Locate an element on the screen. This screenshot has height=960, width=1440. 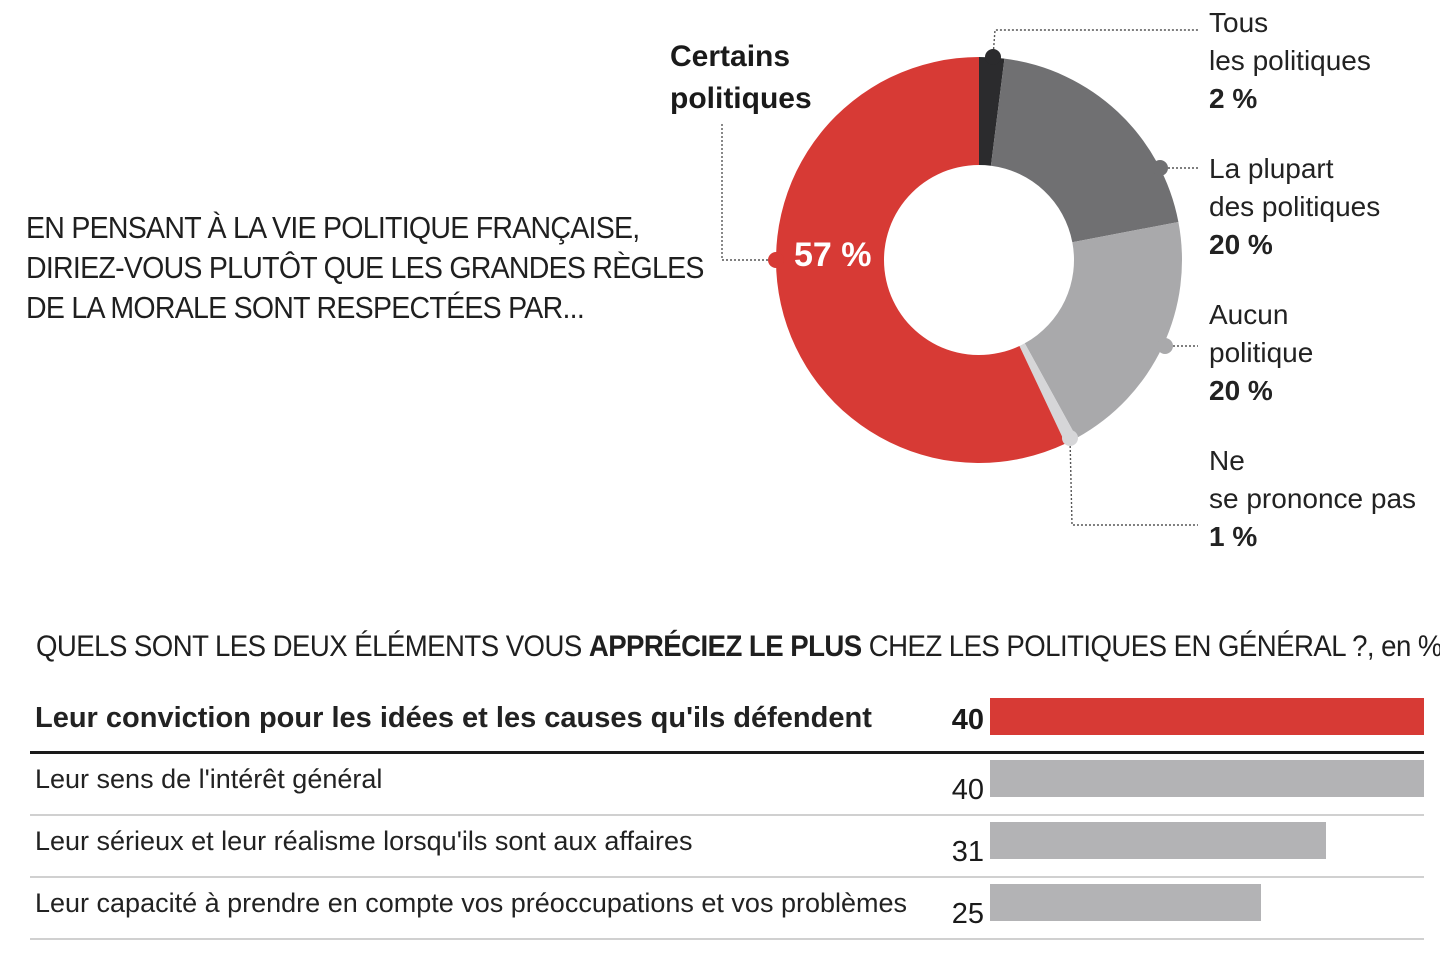
slice-pct-certains: 57 % is located at coordinates (833, 255).